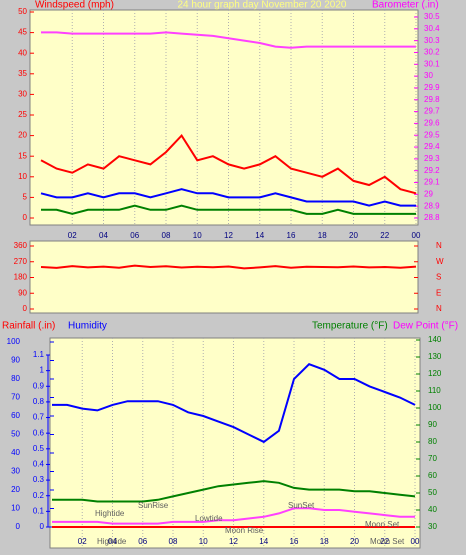  Describe the element at coordinates (39, 432) in the screenshot. I see `rain-tick-label: 0.6` at that location.